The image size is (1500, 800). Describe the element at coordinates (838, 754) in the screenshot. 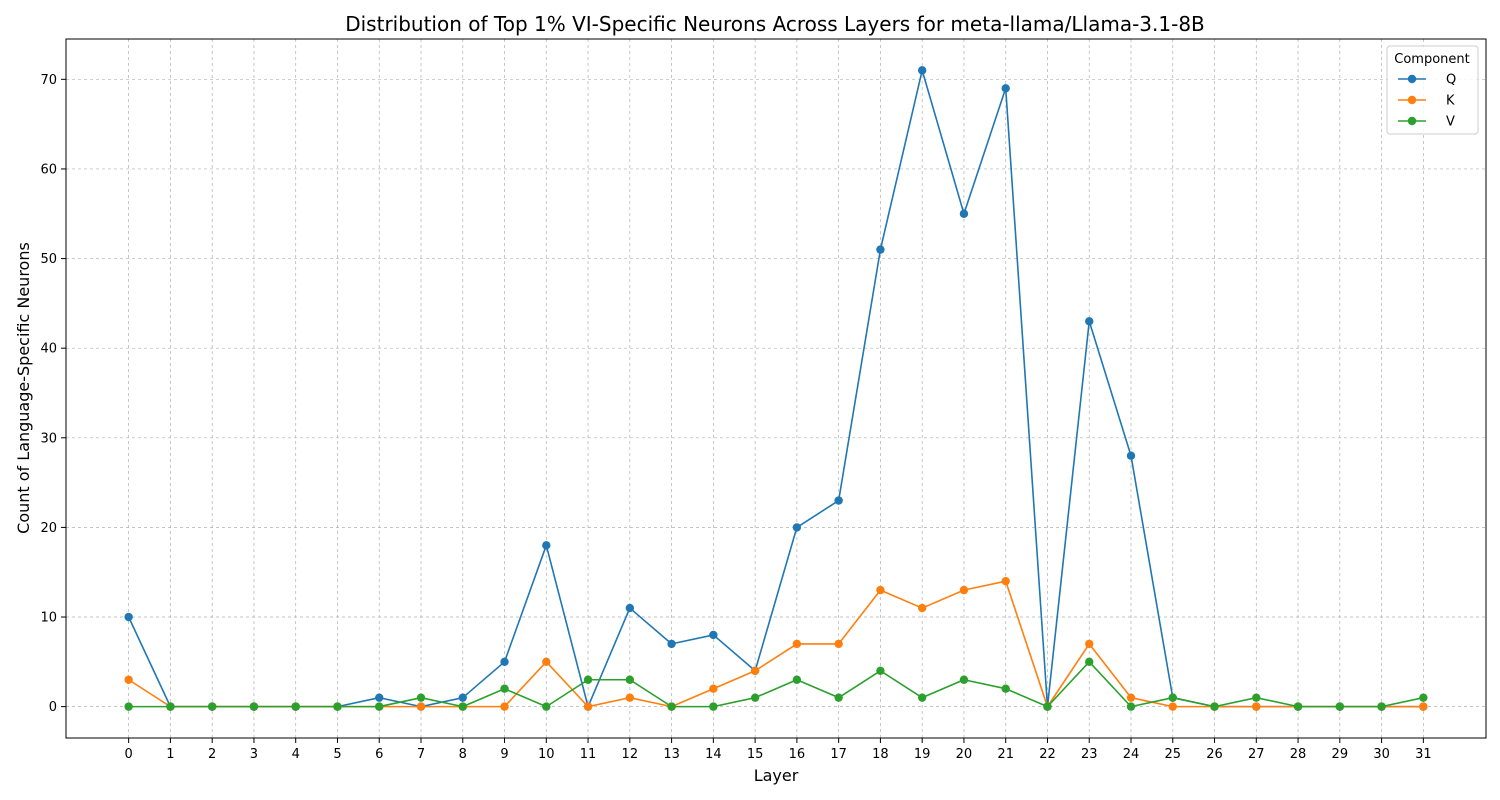

I see `x-tick-label: 17` at that location.